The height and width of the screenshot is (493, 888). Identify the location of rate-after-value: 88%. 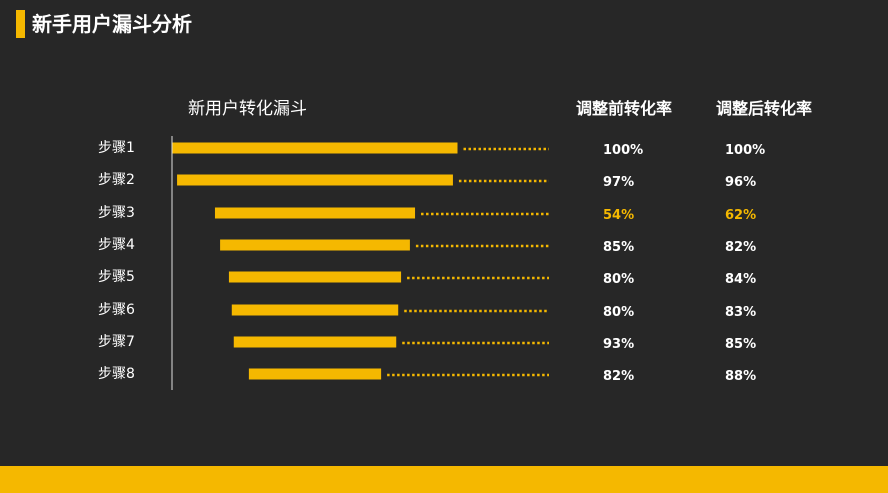
(740, 376).